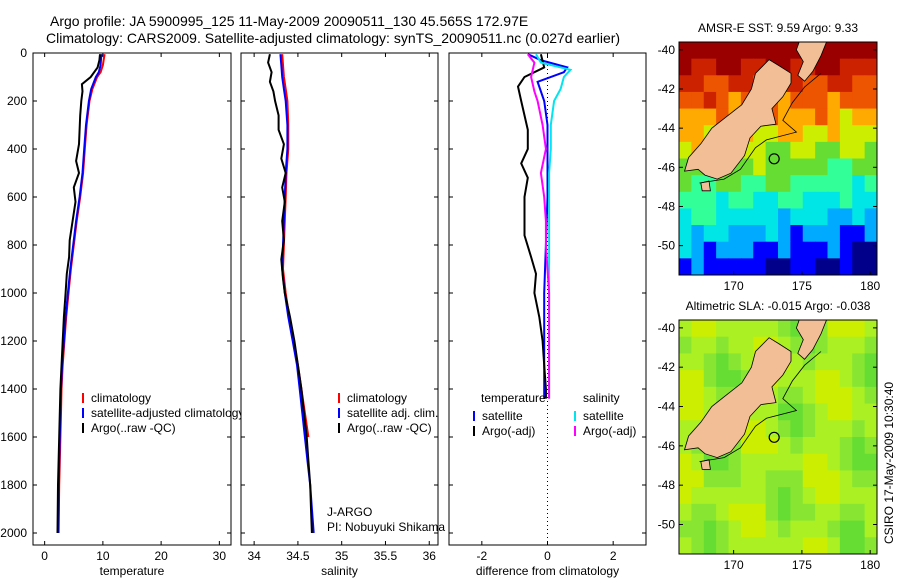 This screenshot has width=900, height=580. Describe the element at coordinates (778, 28) in the screenshot. I see `map-title: AMSR-E SST: 9.59 Argo: 9.33` at that location.